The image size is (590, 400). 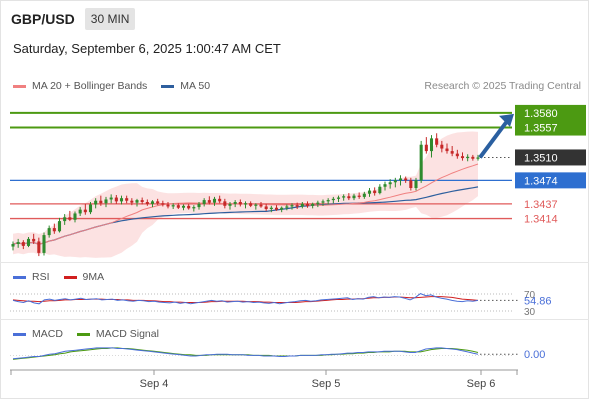 What do you see at coordinates (541, 114) in the screenshot?
I see `level-label-1.3580: 1.3580` at bounding box center [541, 114].